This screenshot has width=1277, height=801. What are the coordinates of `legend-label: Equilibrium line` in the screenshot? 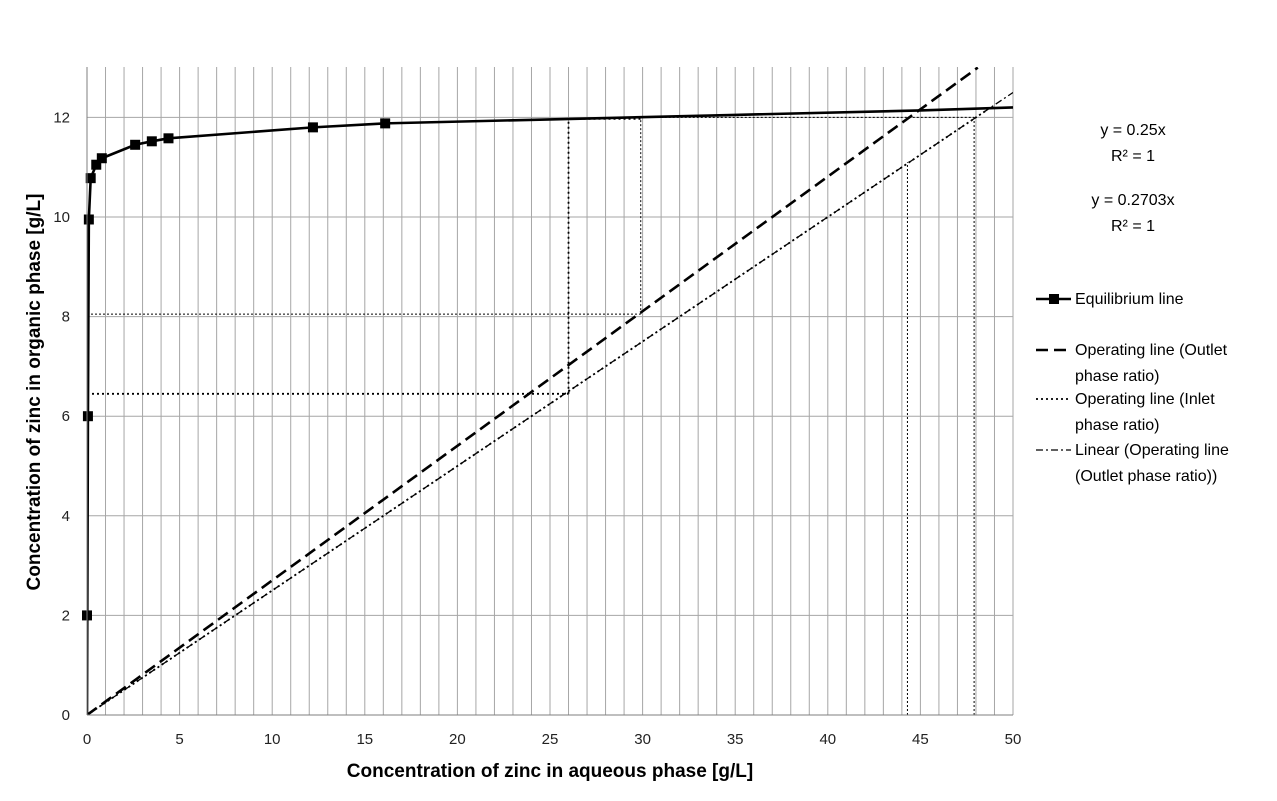 It's located at (1129, 299).